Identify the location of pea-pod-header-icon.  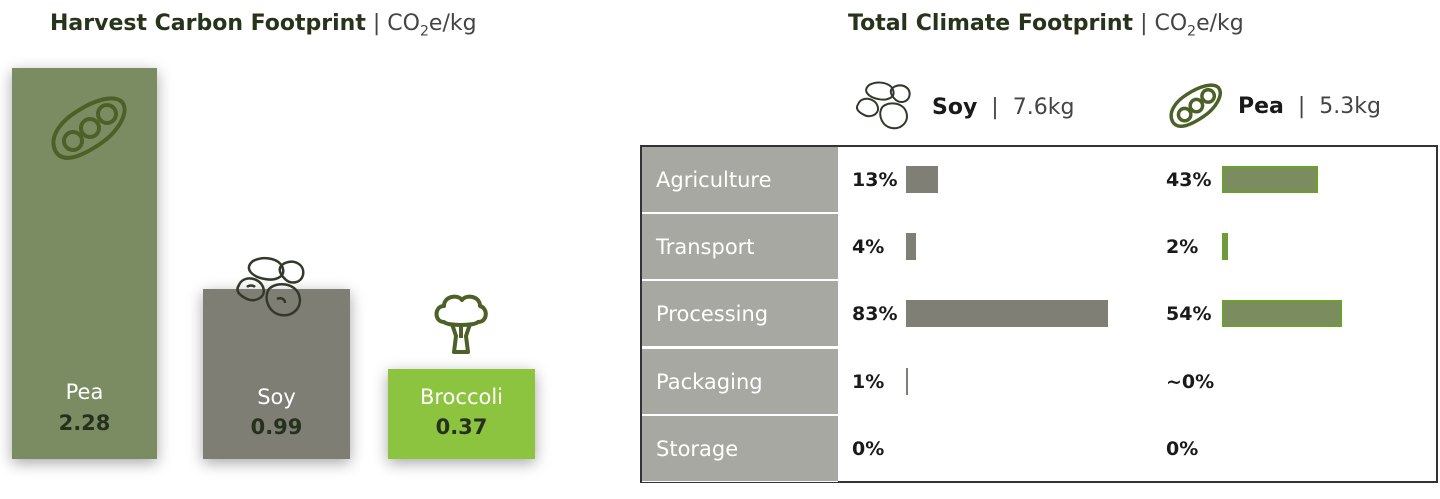
(1195, 105).